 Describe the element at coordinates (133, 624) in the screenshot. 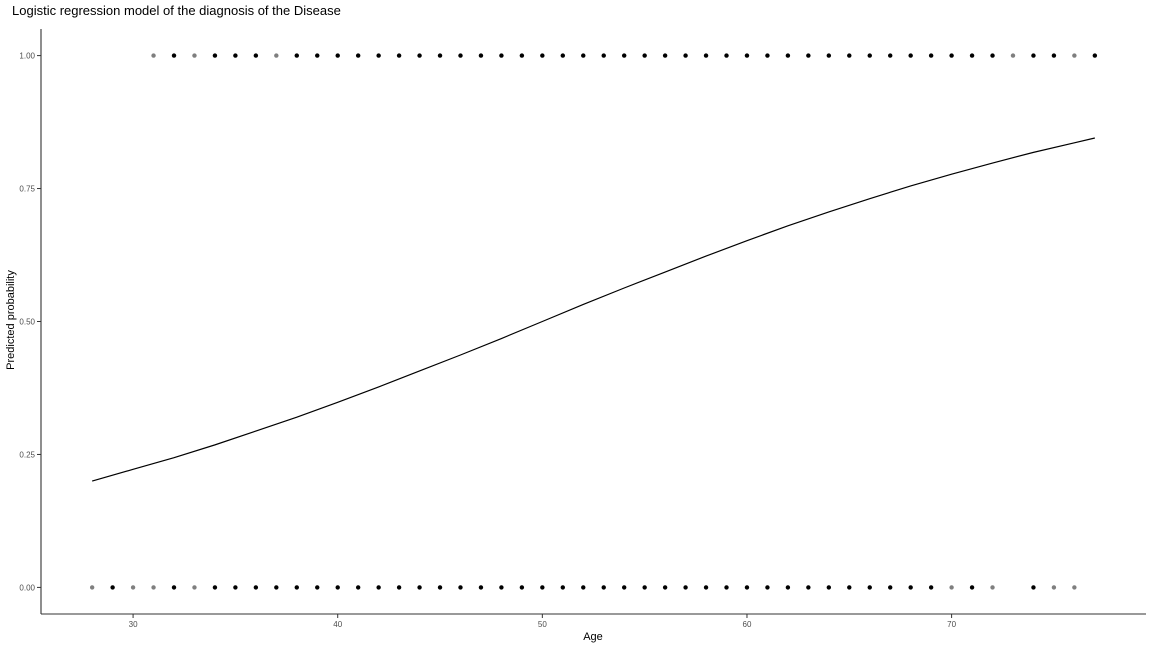

I see `x-tick-label: 30` at that location.